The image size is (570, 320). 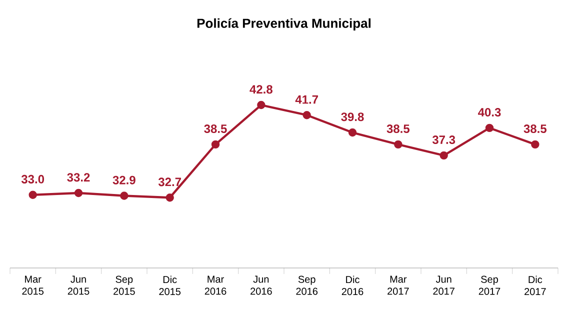 I want to click on x-tick-label: Jun 2016, so click(x=261, y=285).